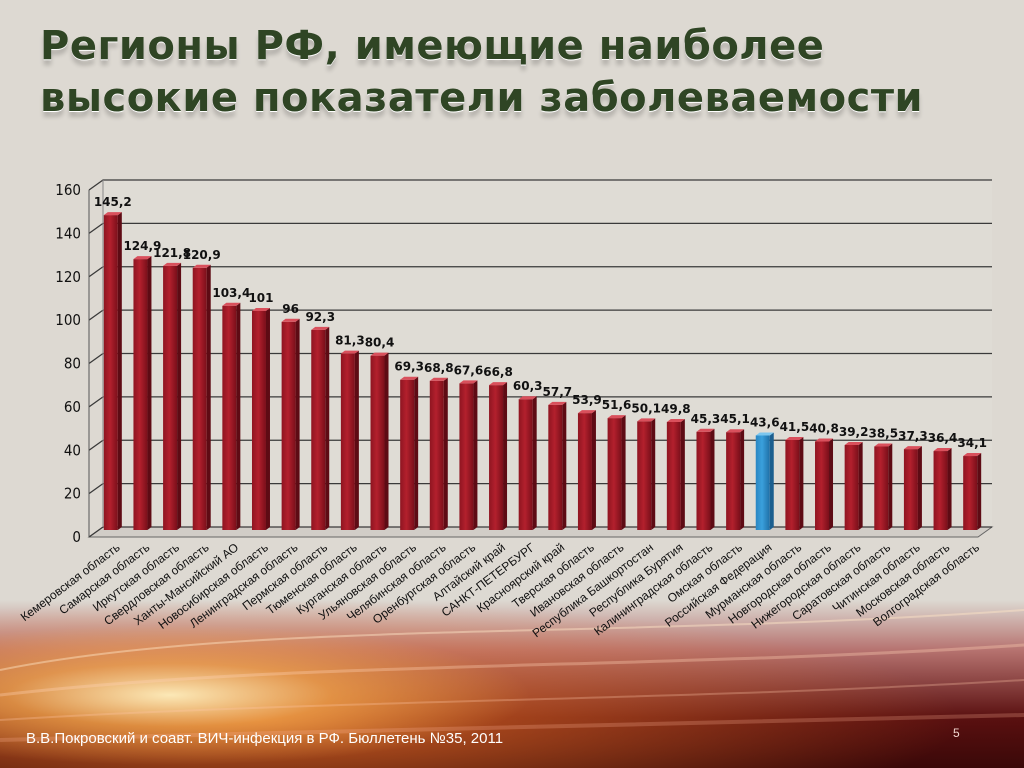 This screenshot has width=1024, height=768. Describe the element at coordinates (765, 422) in the screenshot. I see `data-label: 43,6` at that location.